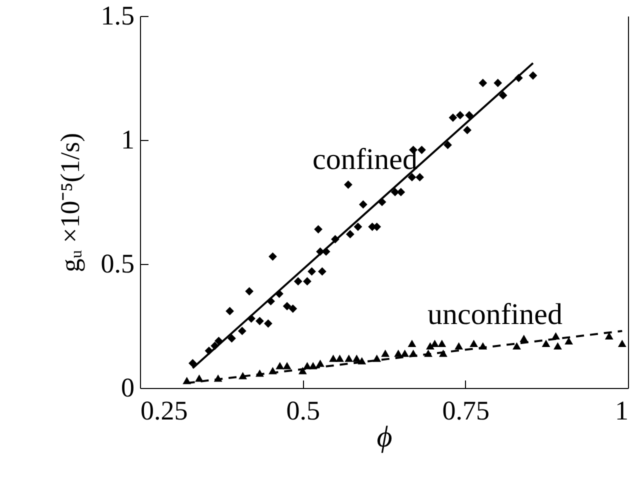 Image resolution: width=638 pixels, height=491 pixels. I want to click on x-tick-label: 0.5, so click(303, 411).